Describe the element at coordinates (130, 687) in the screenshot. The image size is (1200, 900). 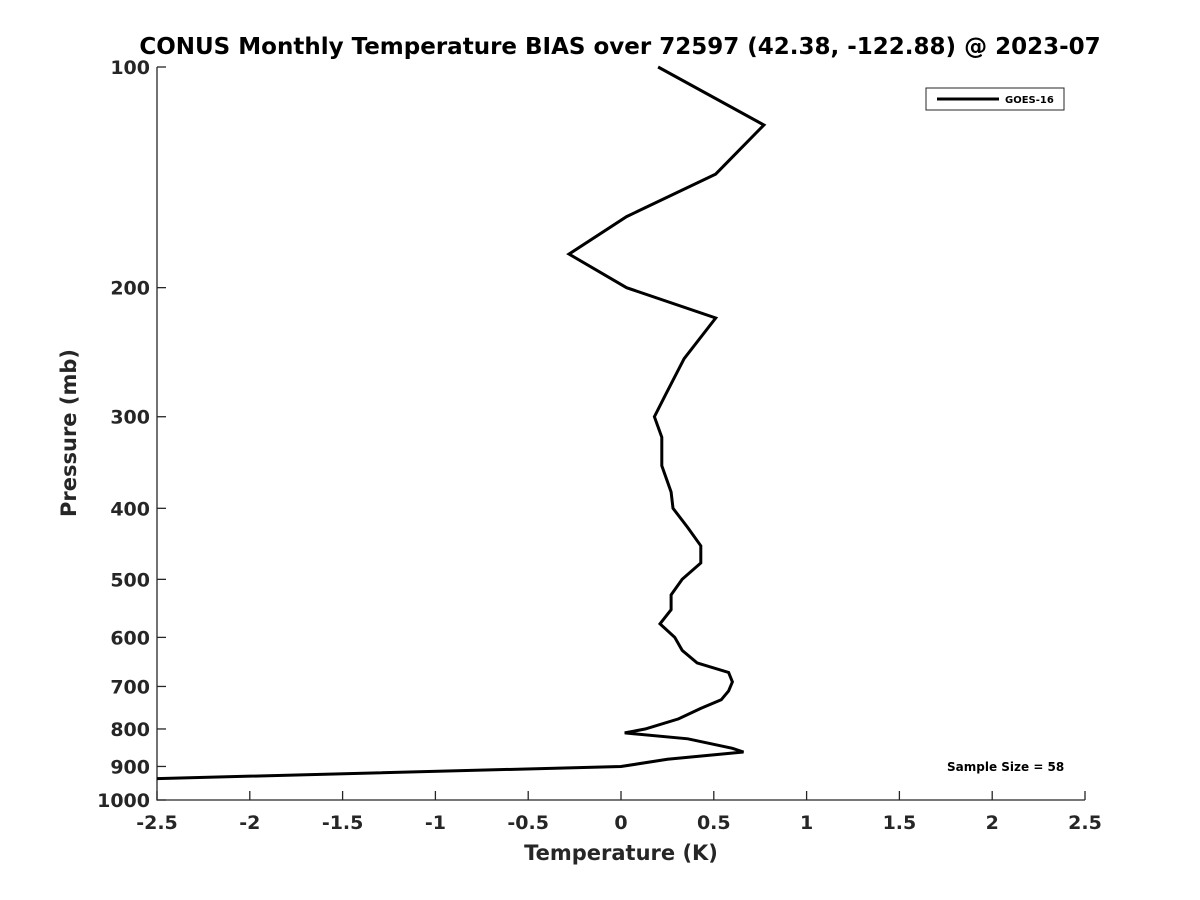
I see `y-tick-label: 700` at that location.